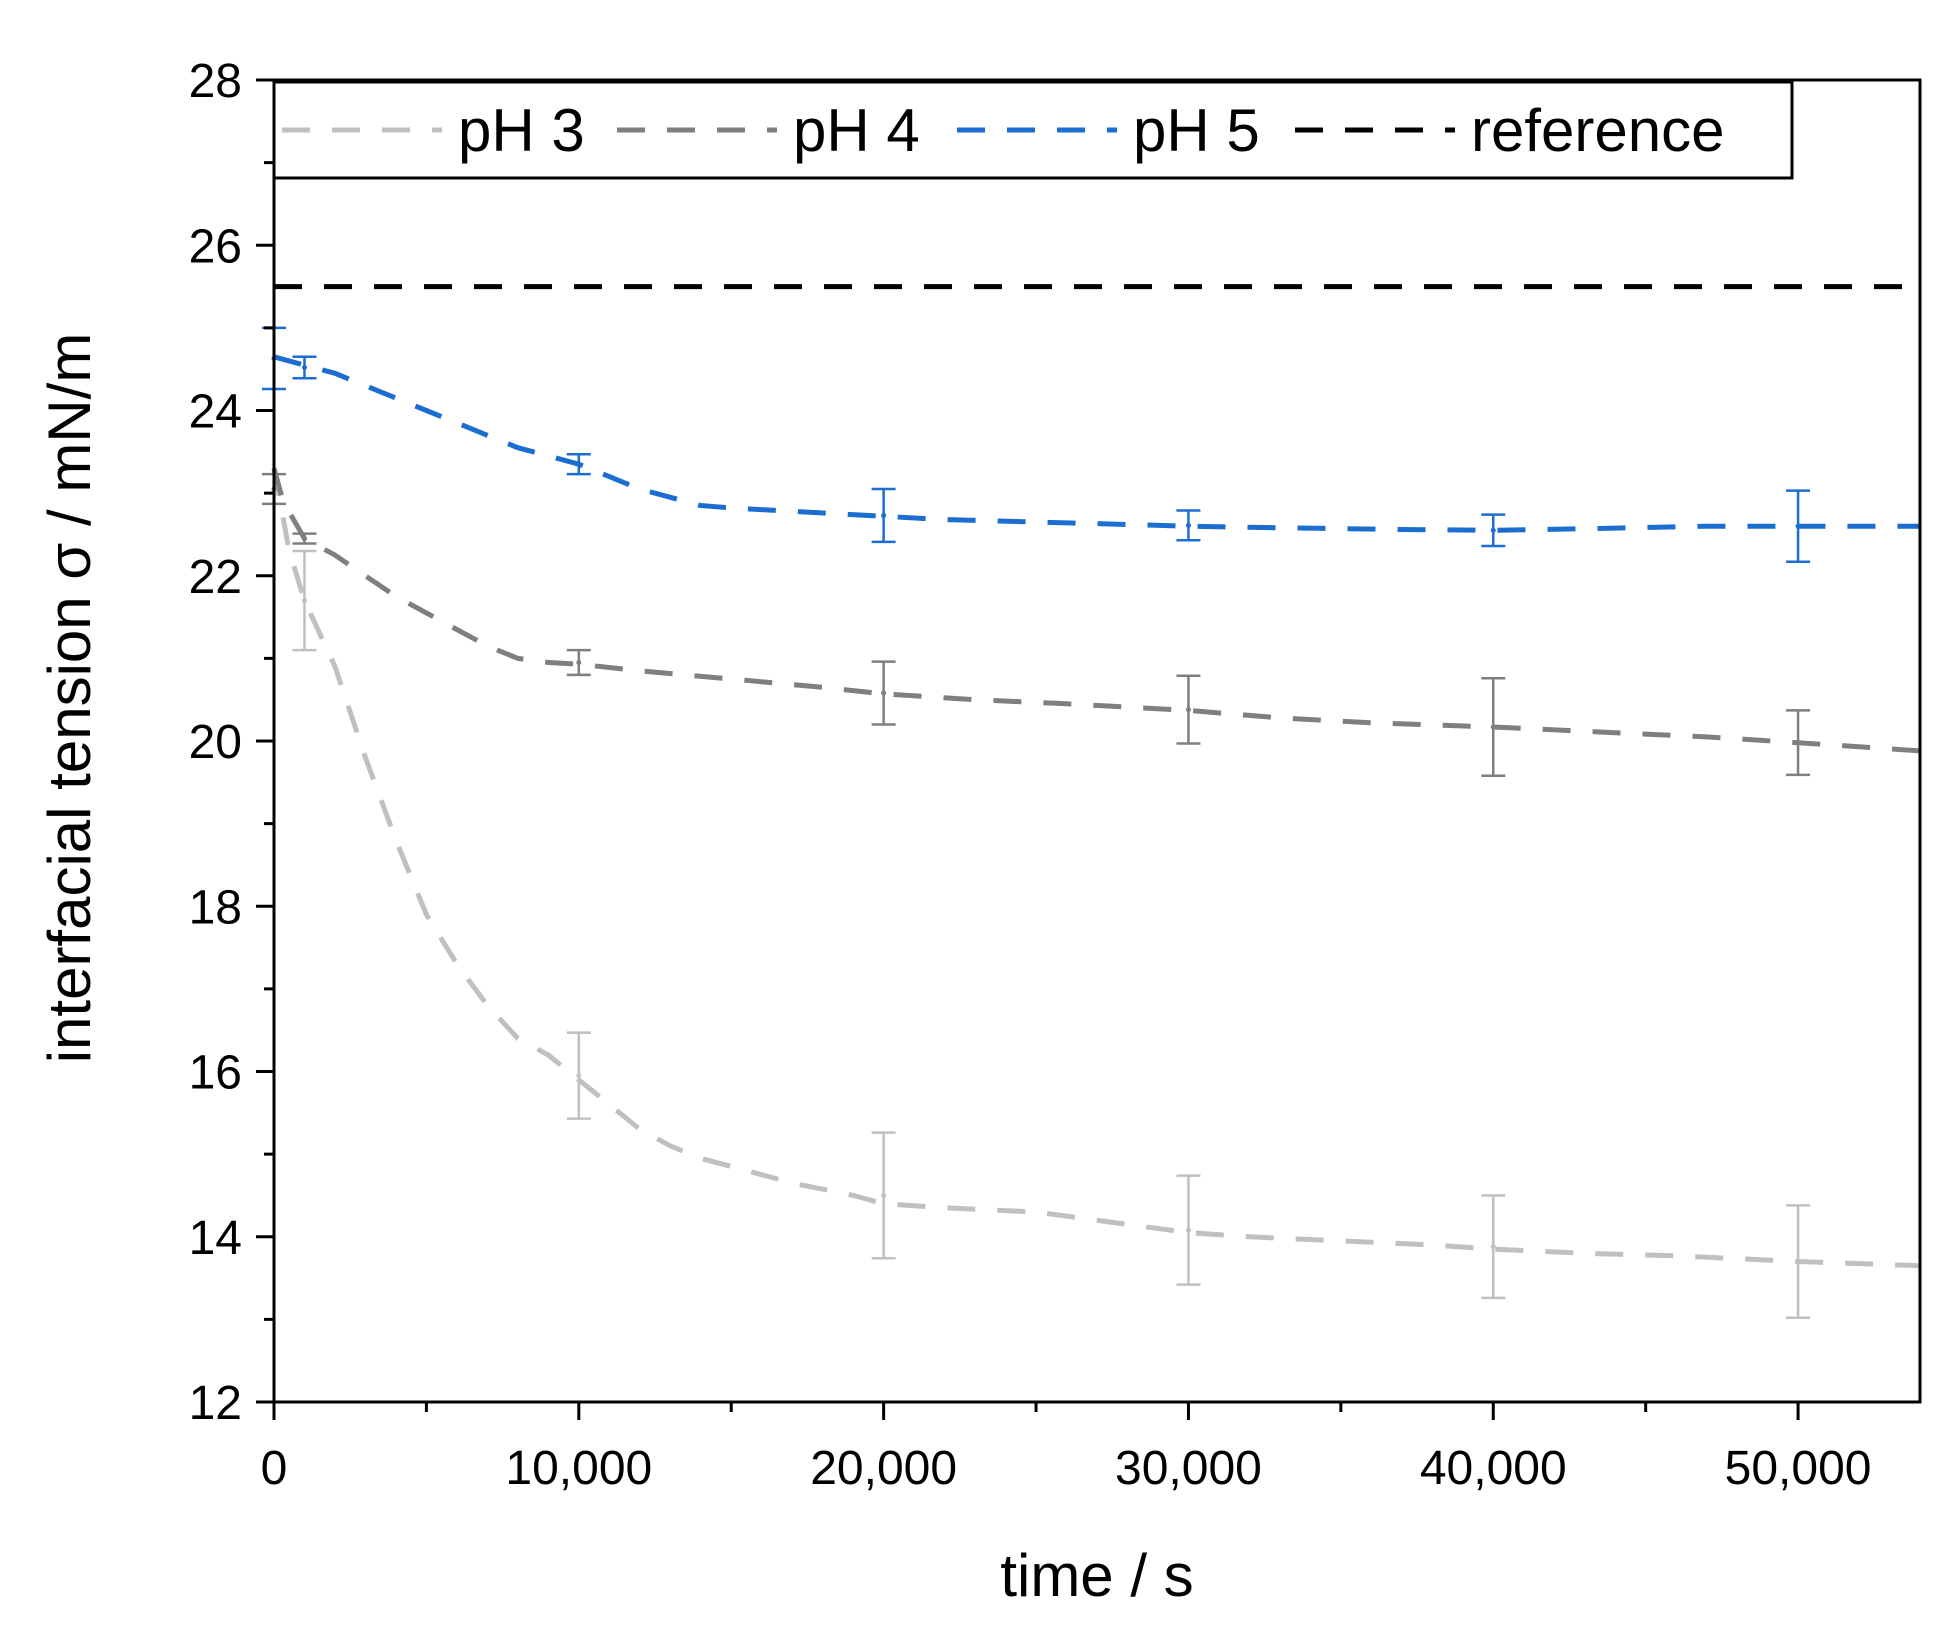 This screenshot has height=1628, width=1956. Describe the element at coordinates (433, 130) in the screenshot. I see `legend-entry-ph-3: pH 3` at that location.